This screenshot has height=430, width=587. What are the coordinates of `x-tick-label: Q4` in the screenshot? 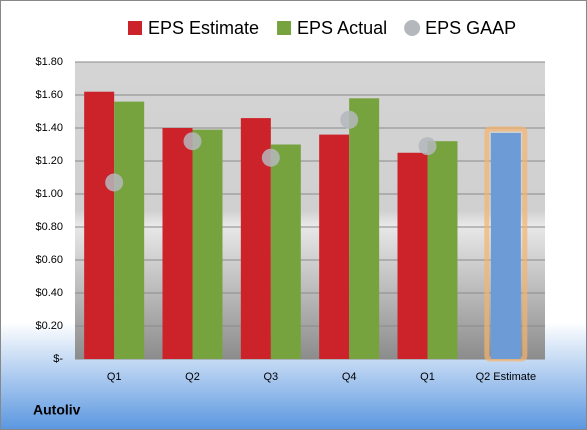 It's located at (349, 377).